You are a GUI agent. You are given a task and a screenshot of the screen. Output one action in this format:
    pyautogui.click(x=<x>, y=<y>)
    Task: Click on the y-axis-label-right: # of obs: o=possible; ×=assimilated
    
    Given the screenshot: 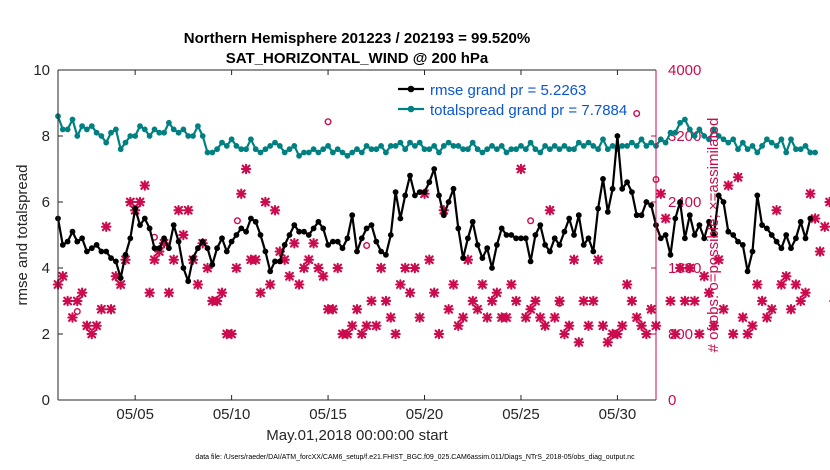 What is the action you would take?
    pyautogui.click(x=713, y=235)
    